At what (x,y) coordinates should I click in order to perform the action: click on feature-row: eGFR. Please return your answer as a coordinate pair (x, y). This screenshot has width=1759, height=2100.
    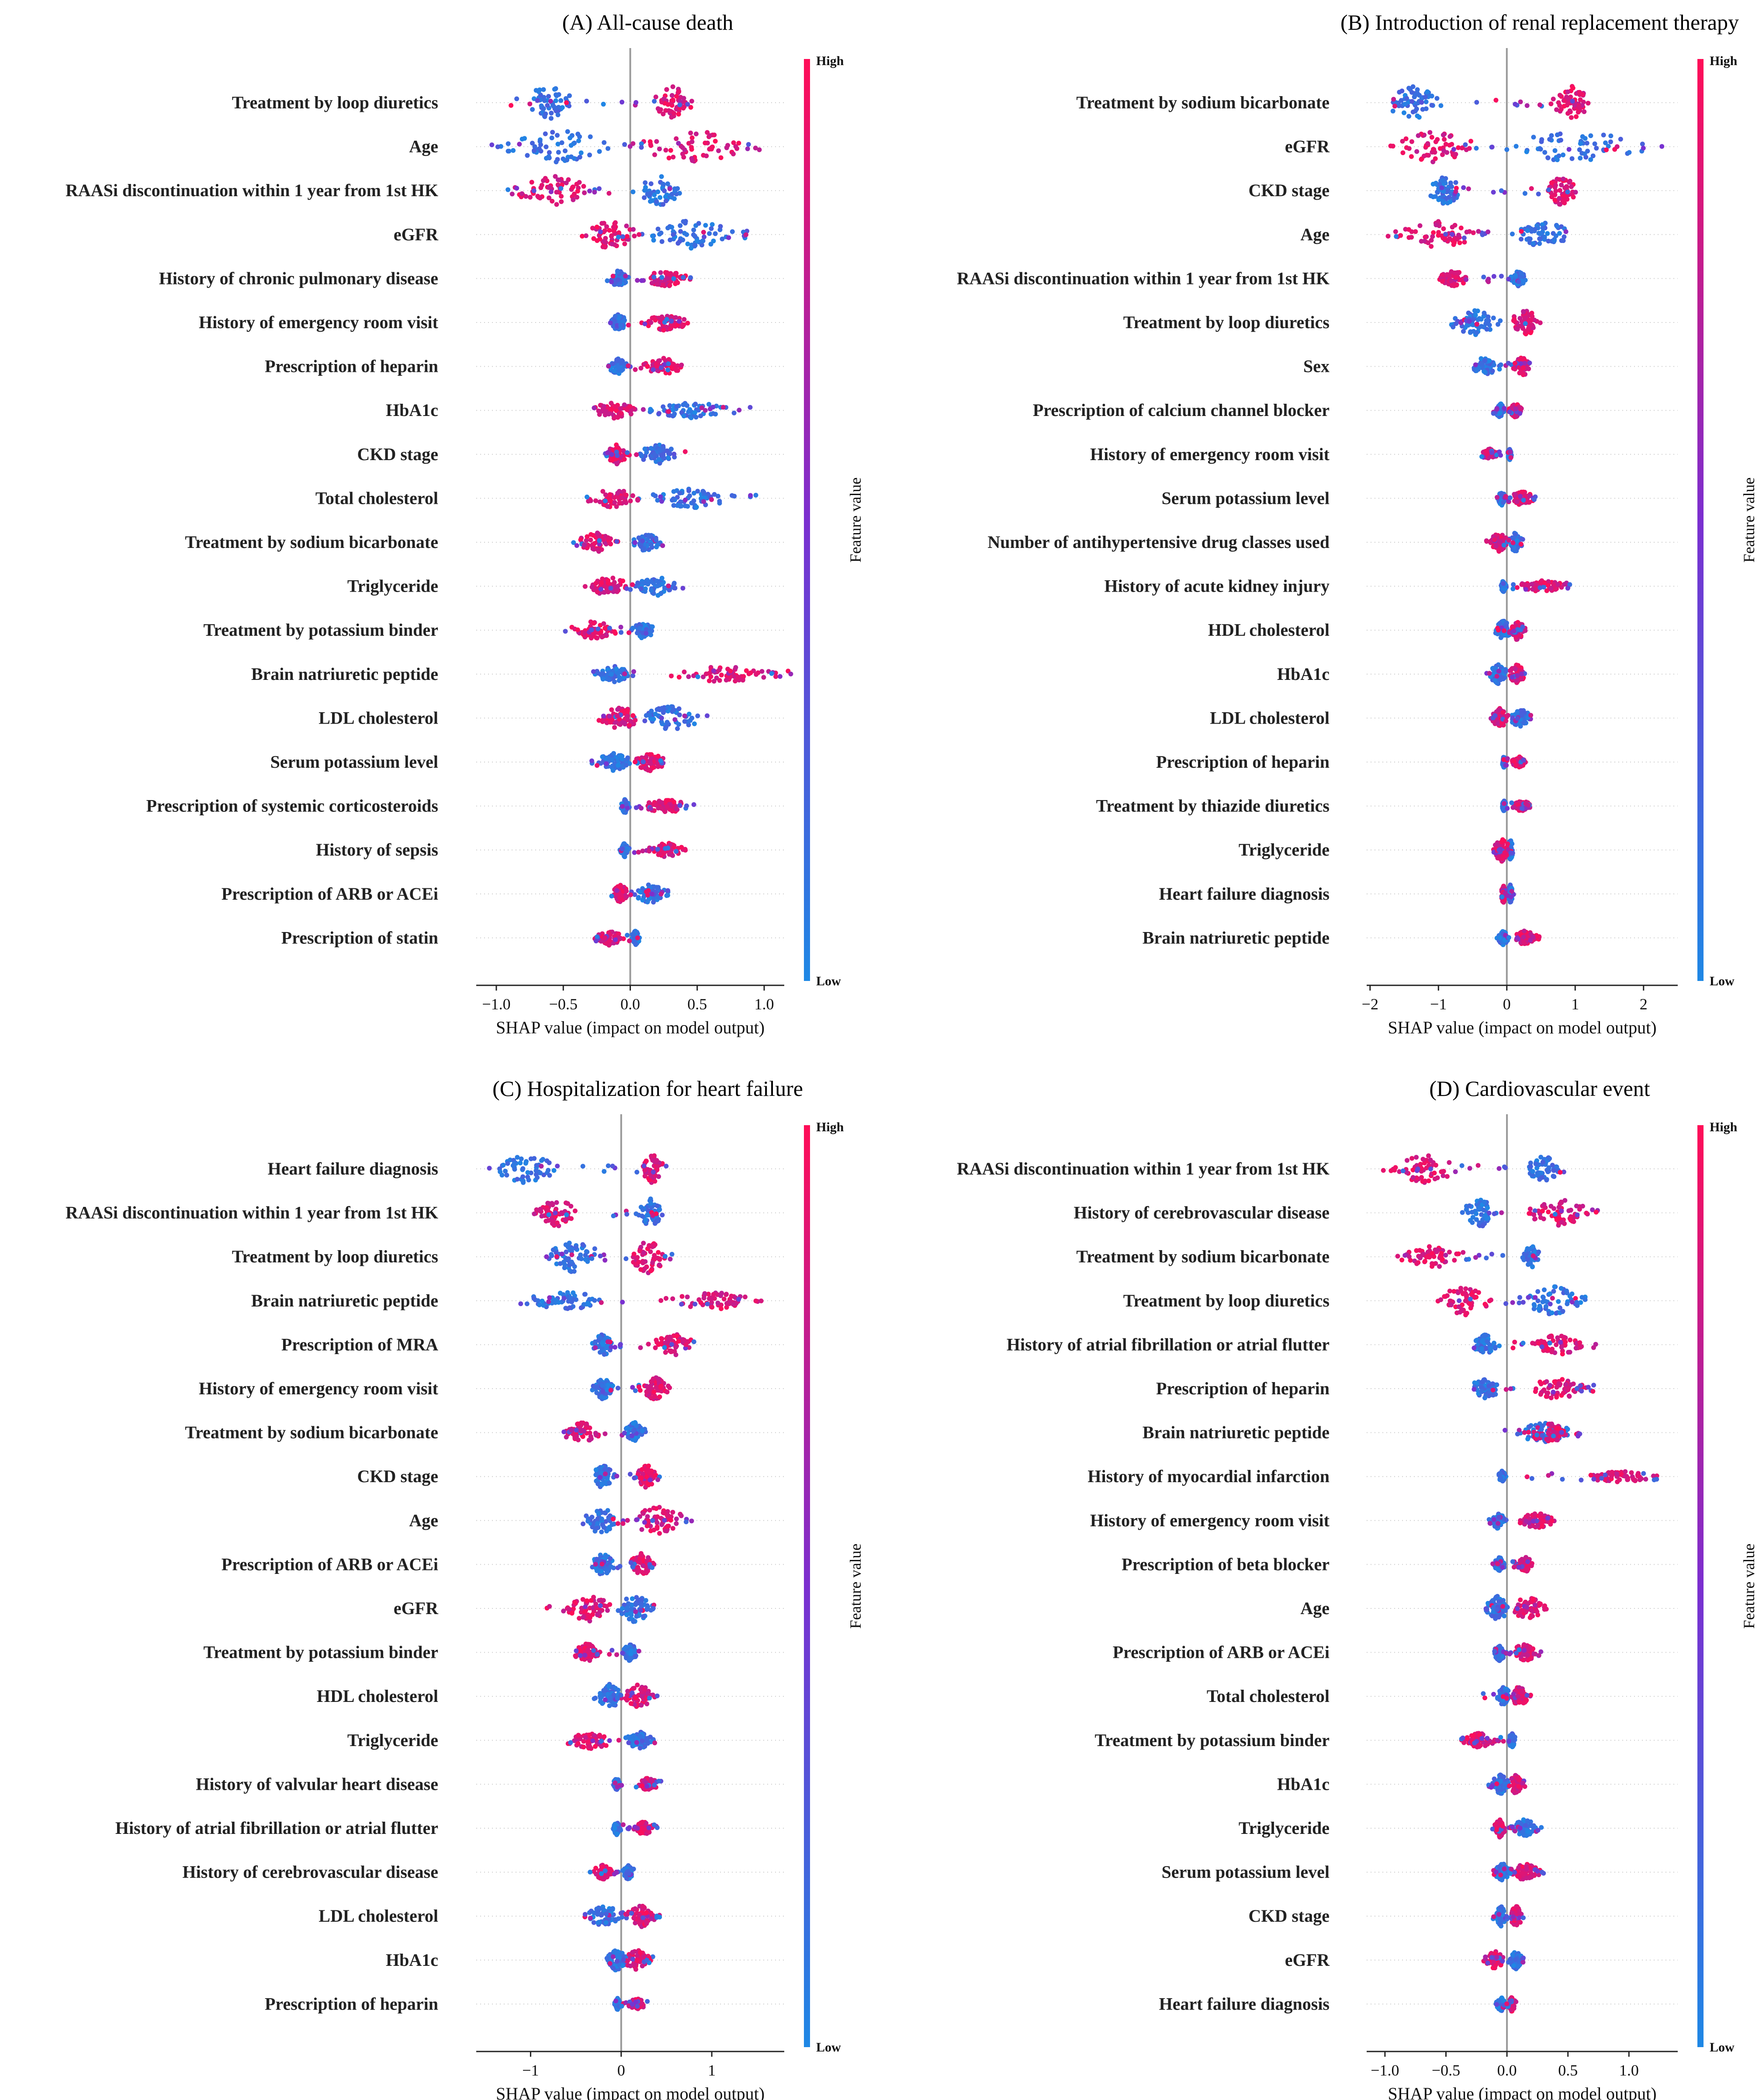
    Looking at the image, I should click on (589, 235).